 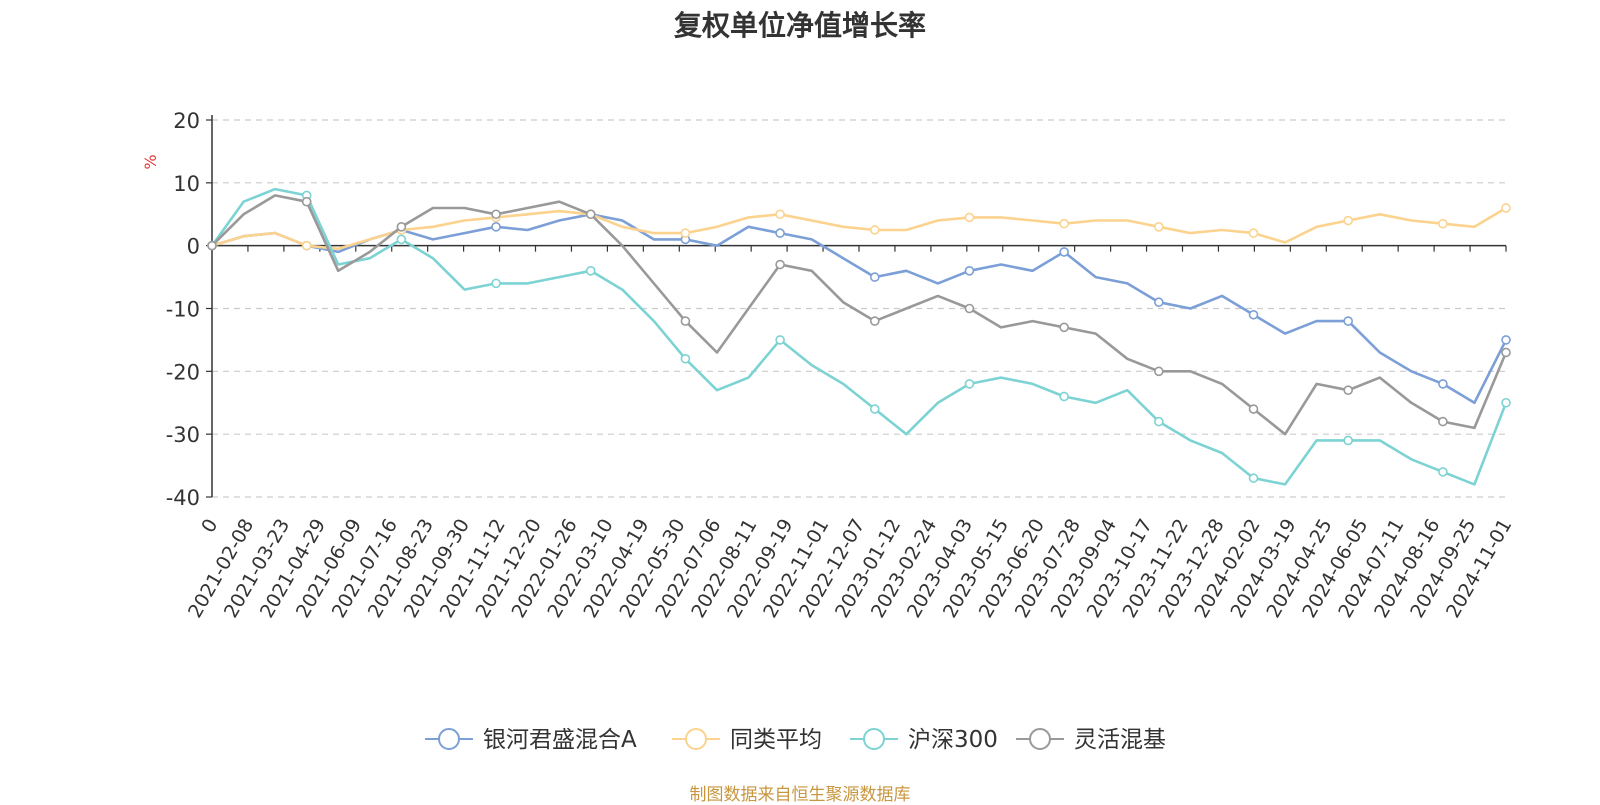 I want to click on series-line, so click(x=859, y=228).